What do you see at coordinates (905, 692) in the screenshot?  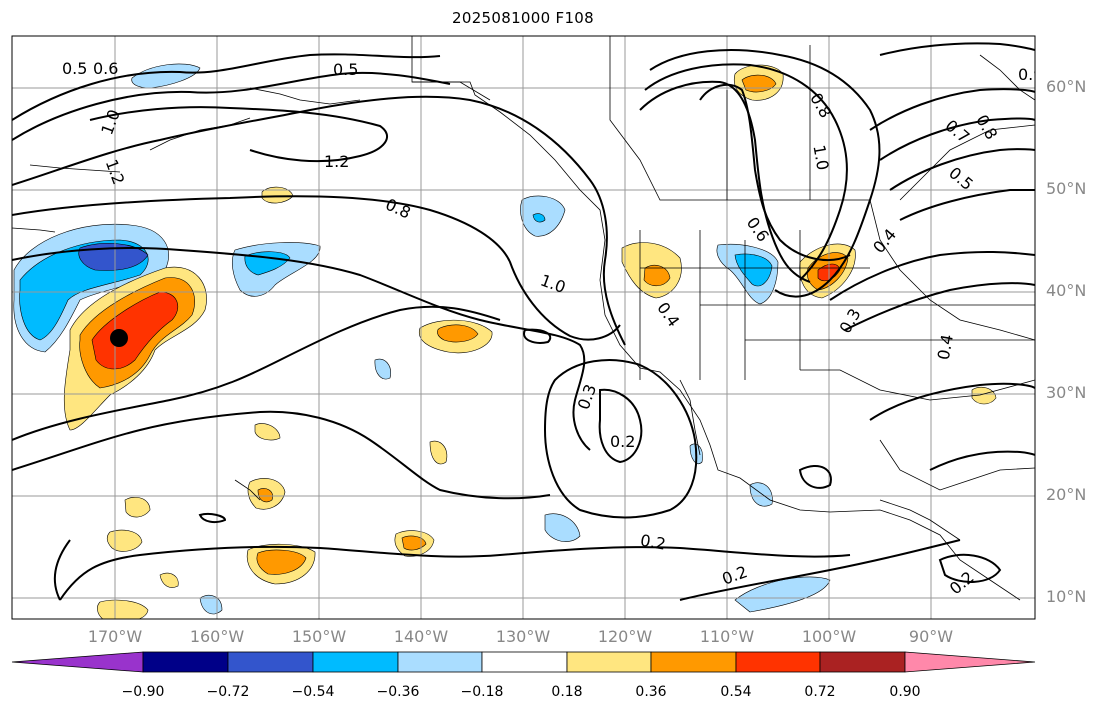 I see `colorbar-tick-label: 0.90` at bounding box center [905, 692].